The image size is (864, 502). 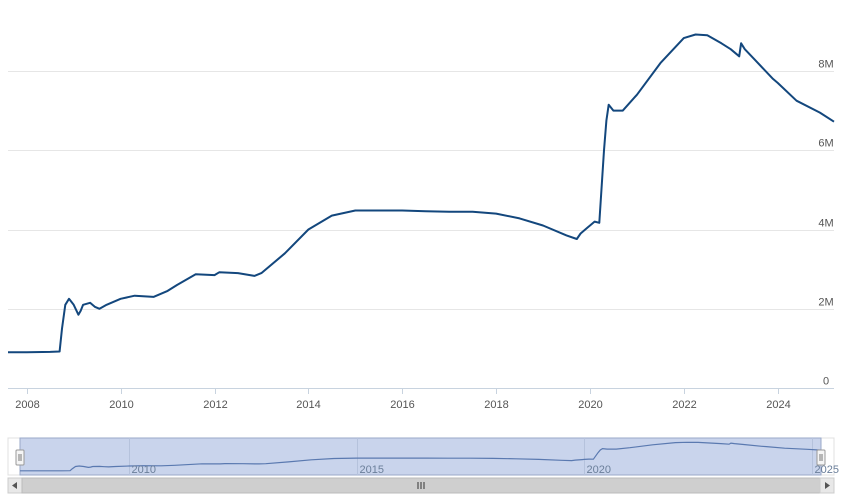 What do you see at coordinates (20, 457) in the screenshot?
I see `navigator-left-handle` at bounding box center [20, 457].